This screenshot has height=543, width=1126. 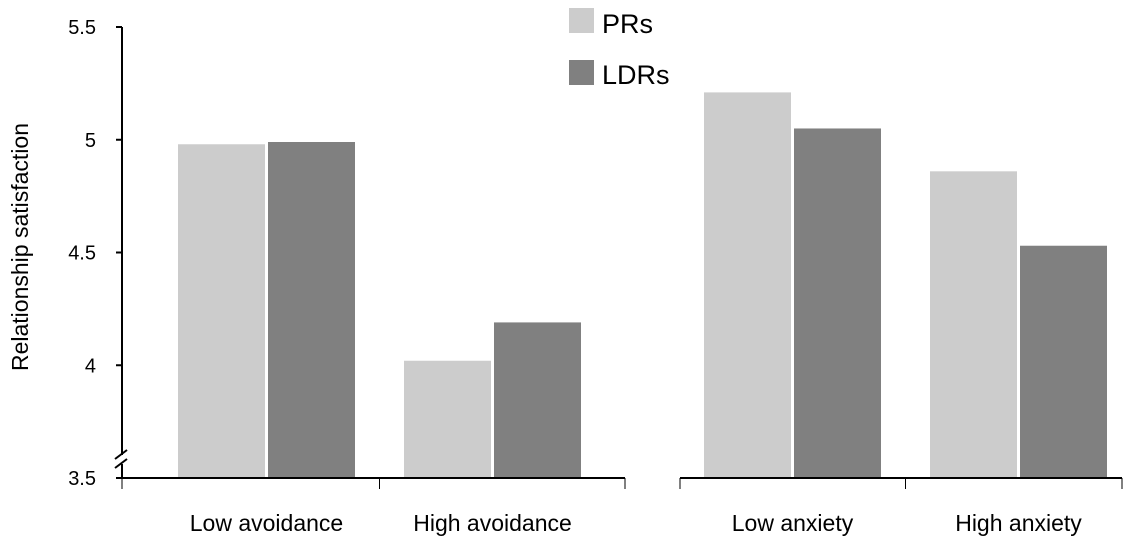 What do you see at coordinates (619, 49) in the screenshot?
I see `legend: PRs LDRs` at bounding box center [619, 49].